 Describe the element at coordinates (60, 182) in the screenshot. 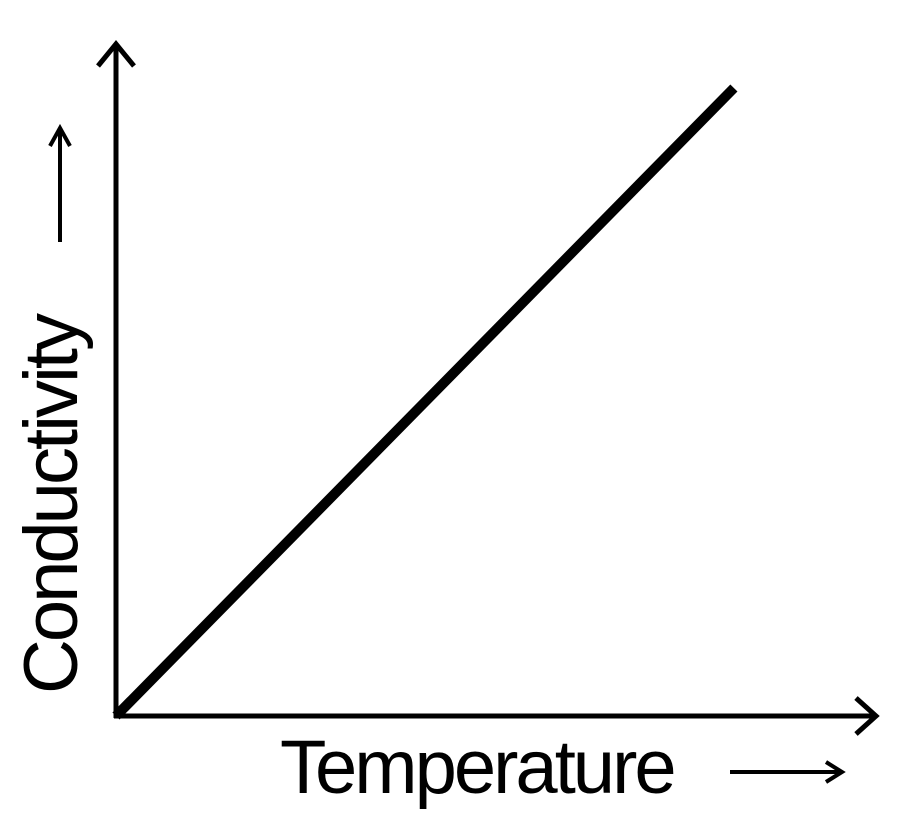

I see `y-axis-label-arrow` at that location.